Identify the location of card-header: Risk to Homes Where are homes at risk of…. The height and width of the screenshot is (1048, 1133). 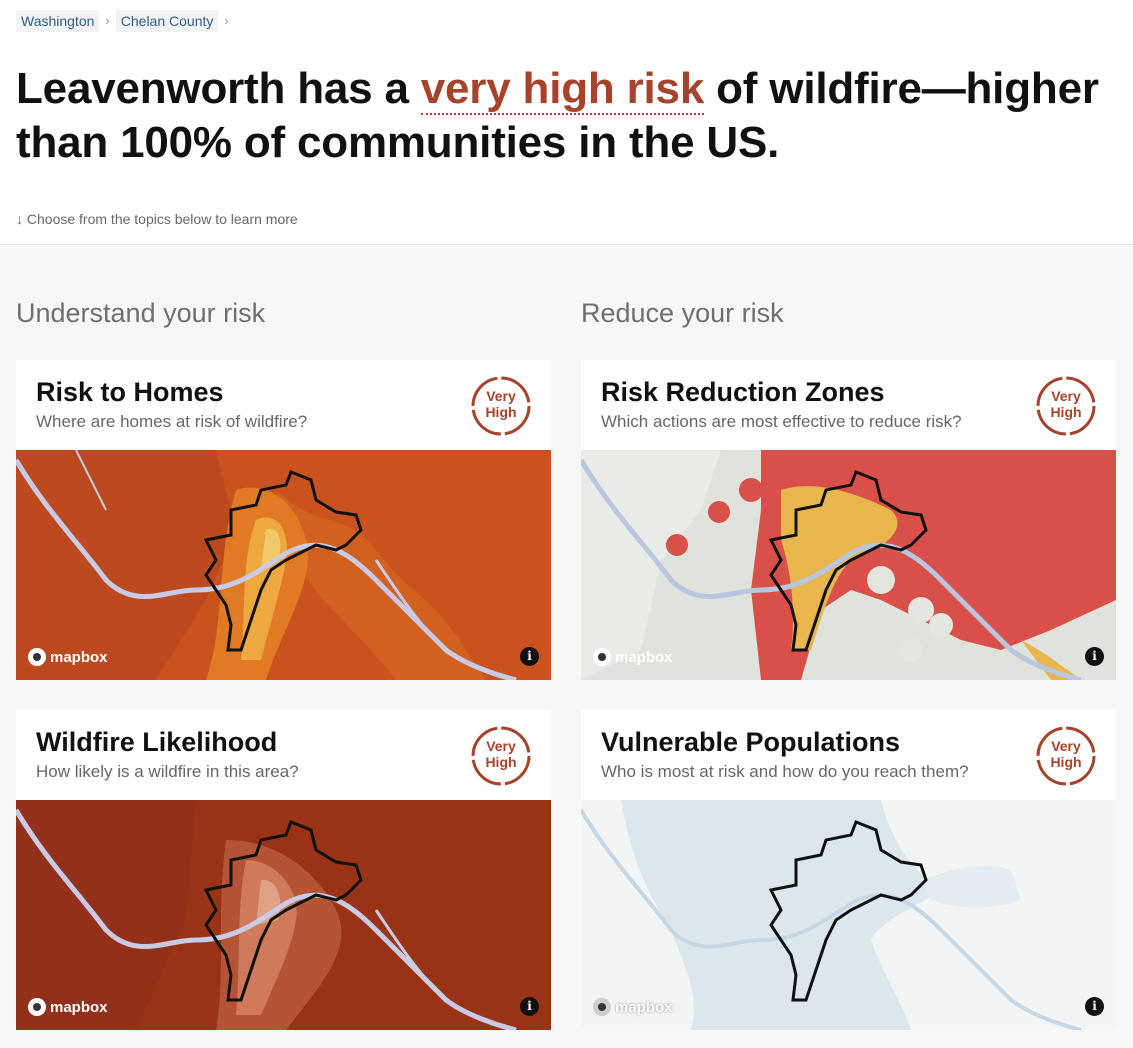
(283, 405).